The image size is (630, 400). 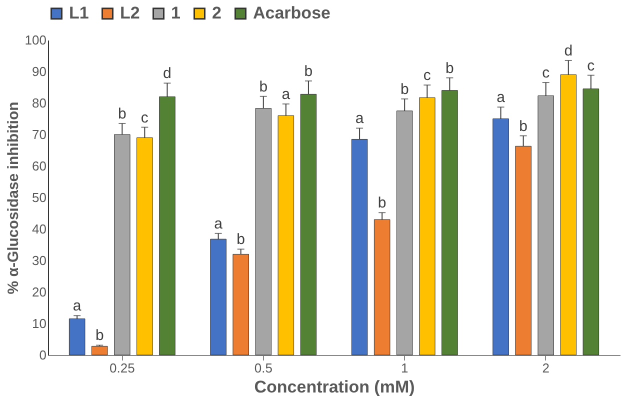 What do you see at coordinates (39, 134) in the screenshot?
I see `y-tick-label: 70` at bounding box center [39, 134].